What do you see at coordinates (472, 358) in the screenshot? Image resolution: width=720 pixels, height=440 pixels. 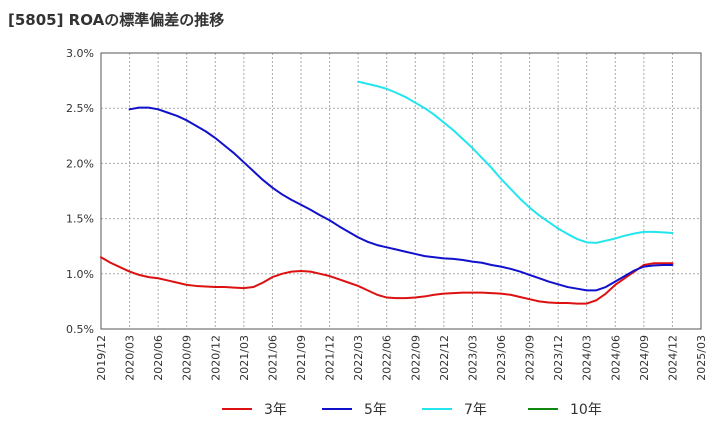 I see `x-tick-label: 2023/03` at bounding box center [472, 358].